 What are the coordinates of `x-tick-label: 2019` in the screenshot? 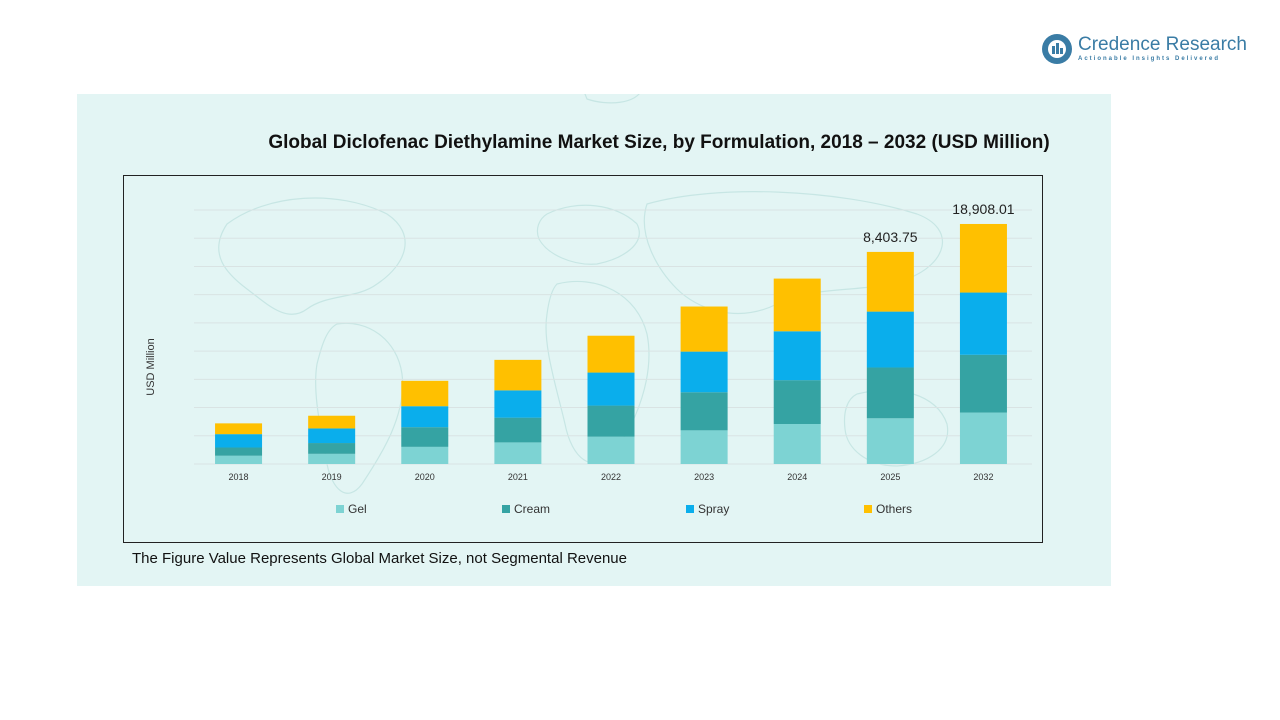 It's located at (332, 477).